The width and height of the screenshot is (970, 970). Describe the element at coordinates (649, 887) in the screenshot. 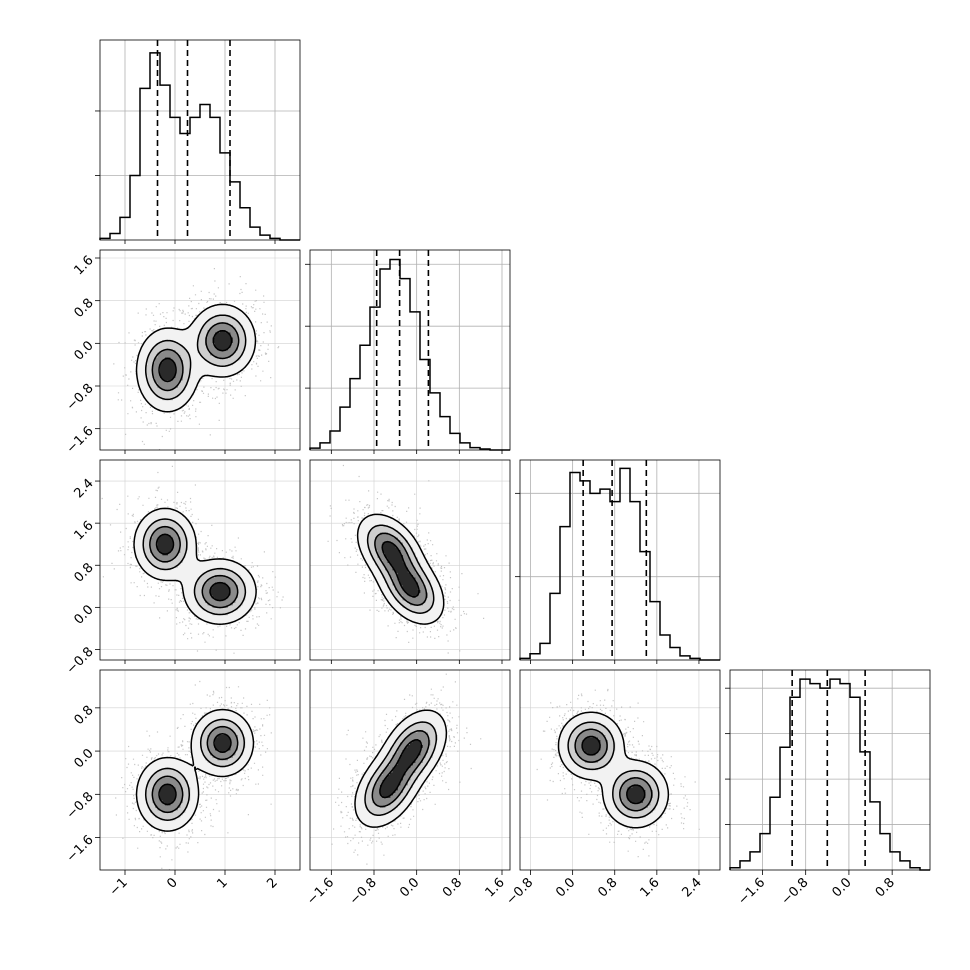

I see `x-tick-label: 1.6` at that location.